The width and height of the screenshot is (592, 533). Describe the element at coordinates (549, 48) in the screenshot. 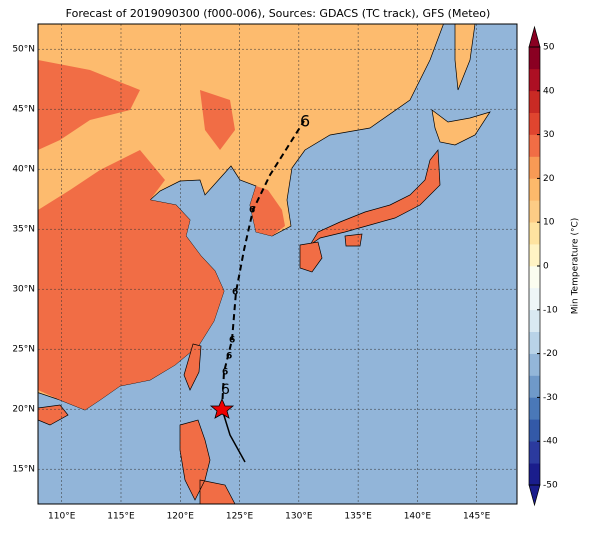

I see `colorbar-tick-label: 50` at that location.